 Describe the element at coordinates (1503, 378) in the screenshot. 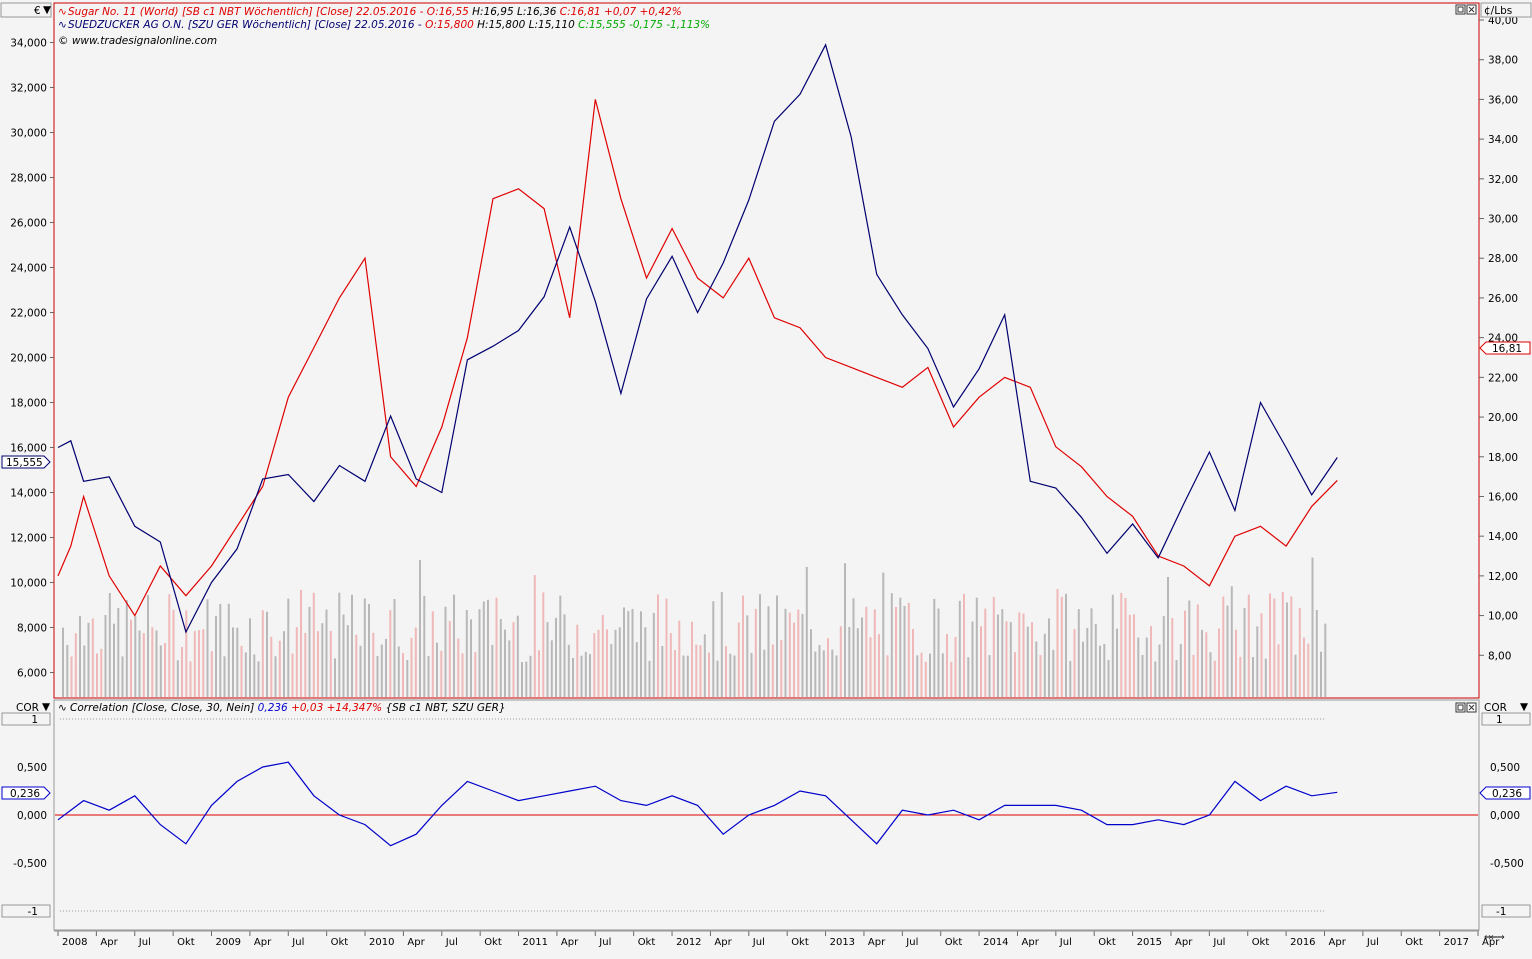

I see `right-tick-label: 22,00` at that location.